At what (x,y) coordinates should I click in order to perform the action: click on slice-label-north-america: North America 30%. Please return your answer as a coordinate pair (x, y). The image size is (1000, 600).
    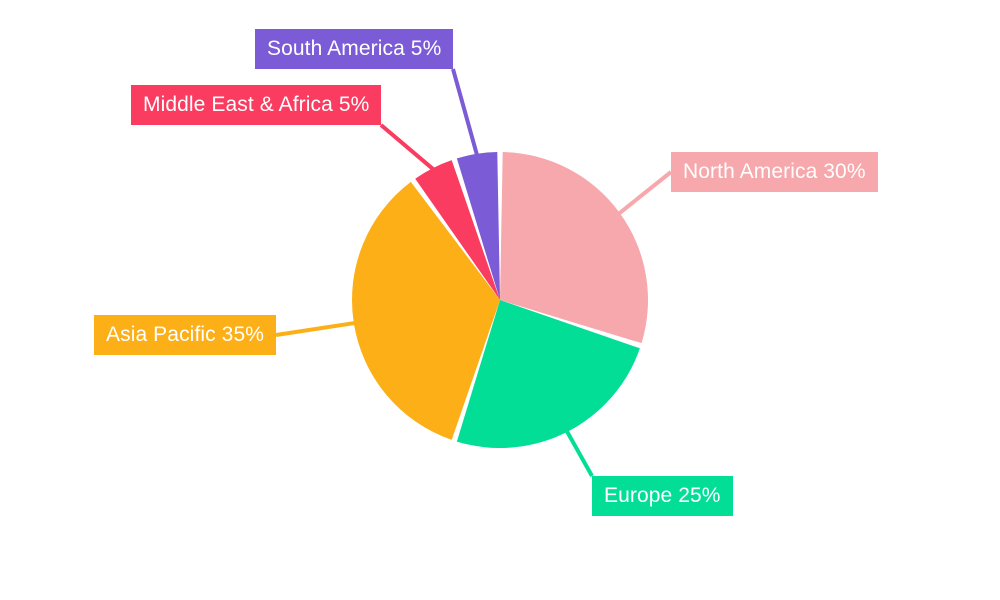
    Looking at the image, I should click on (774, 172).